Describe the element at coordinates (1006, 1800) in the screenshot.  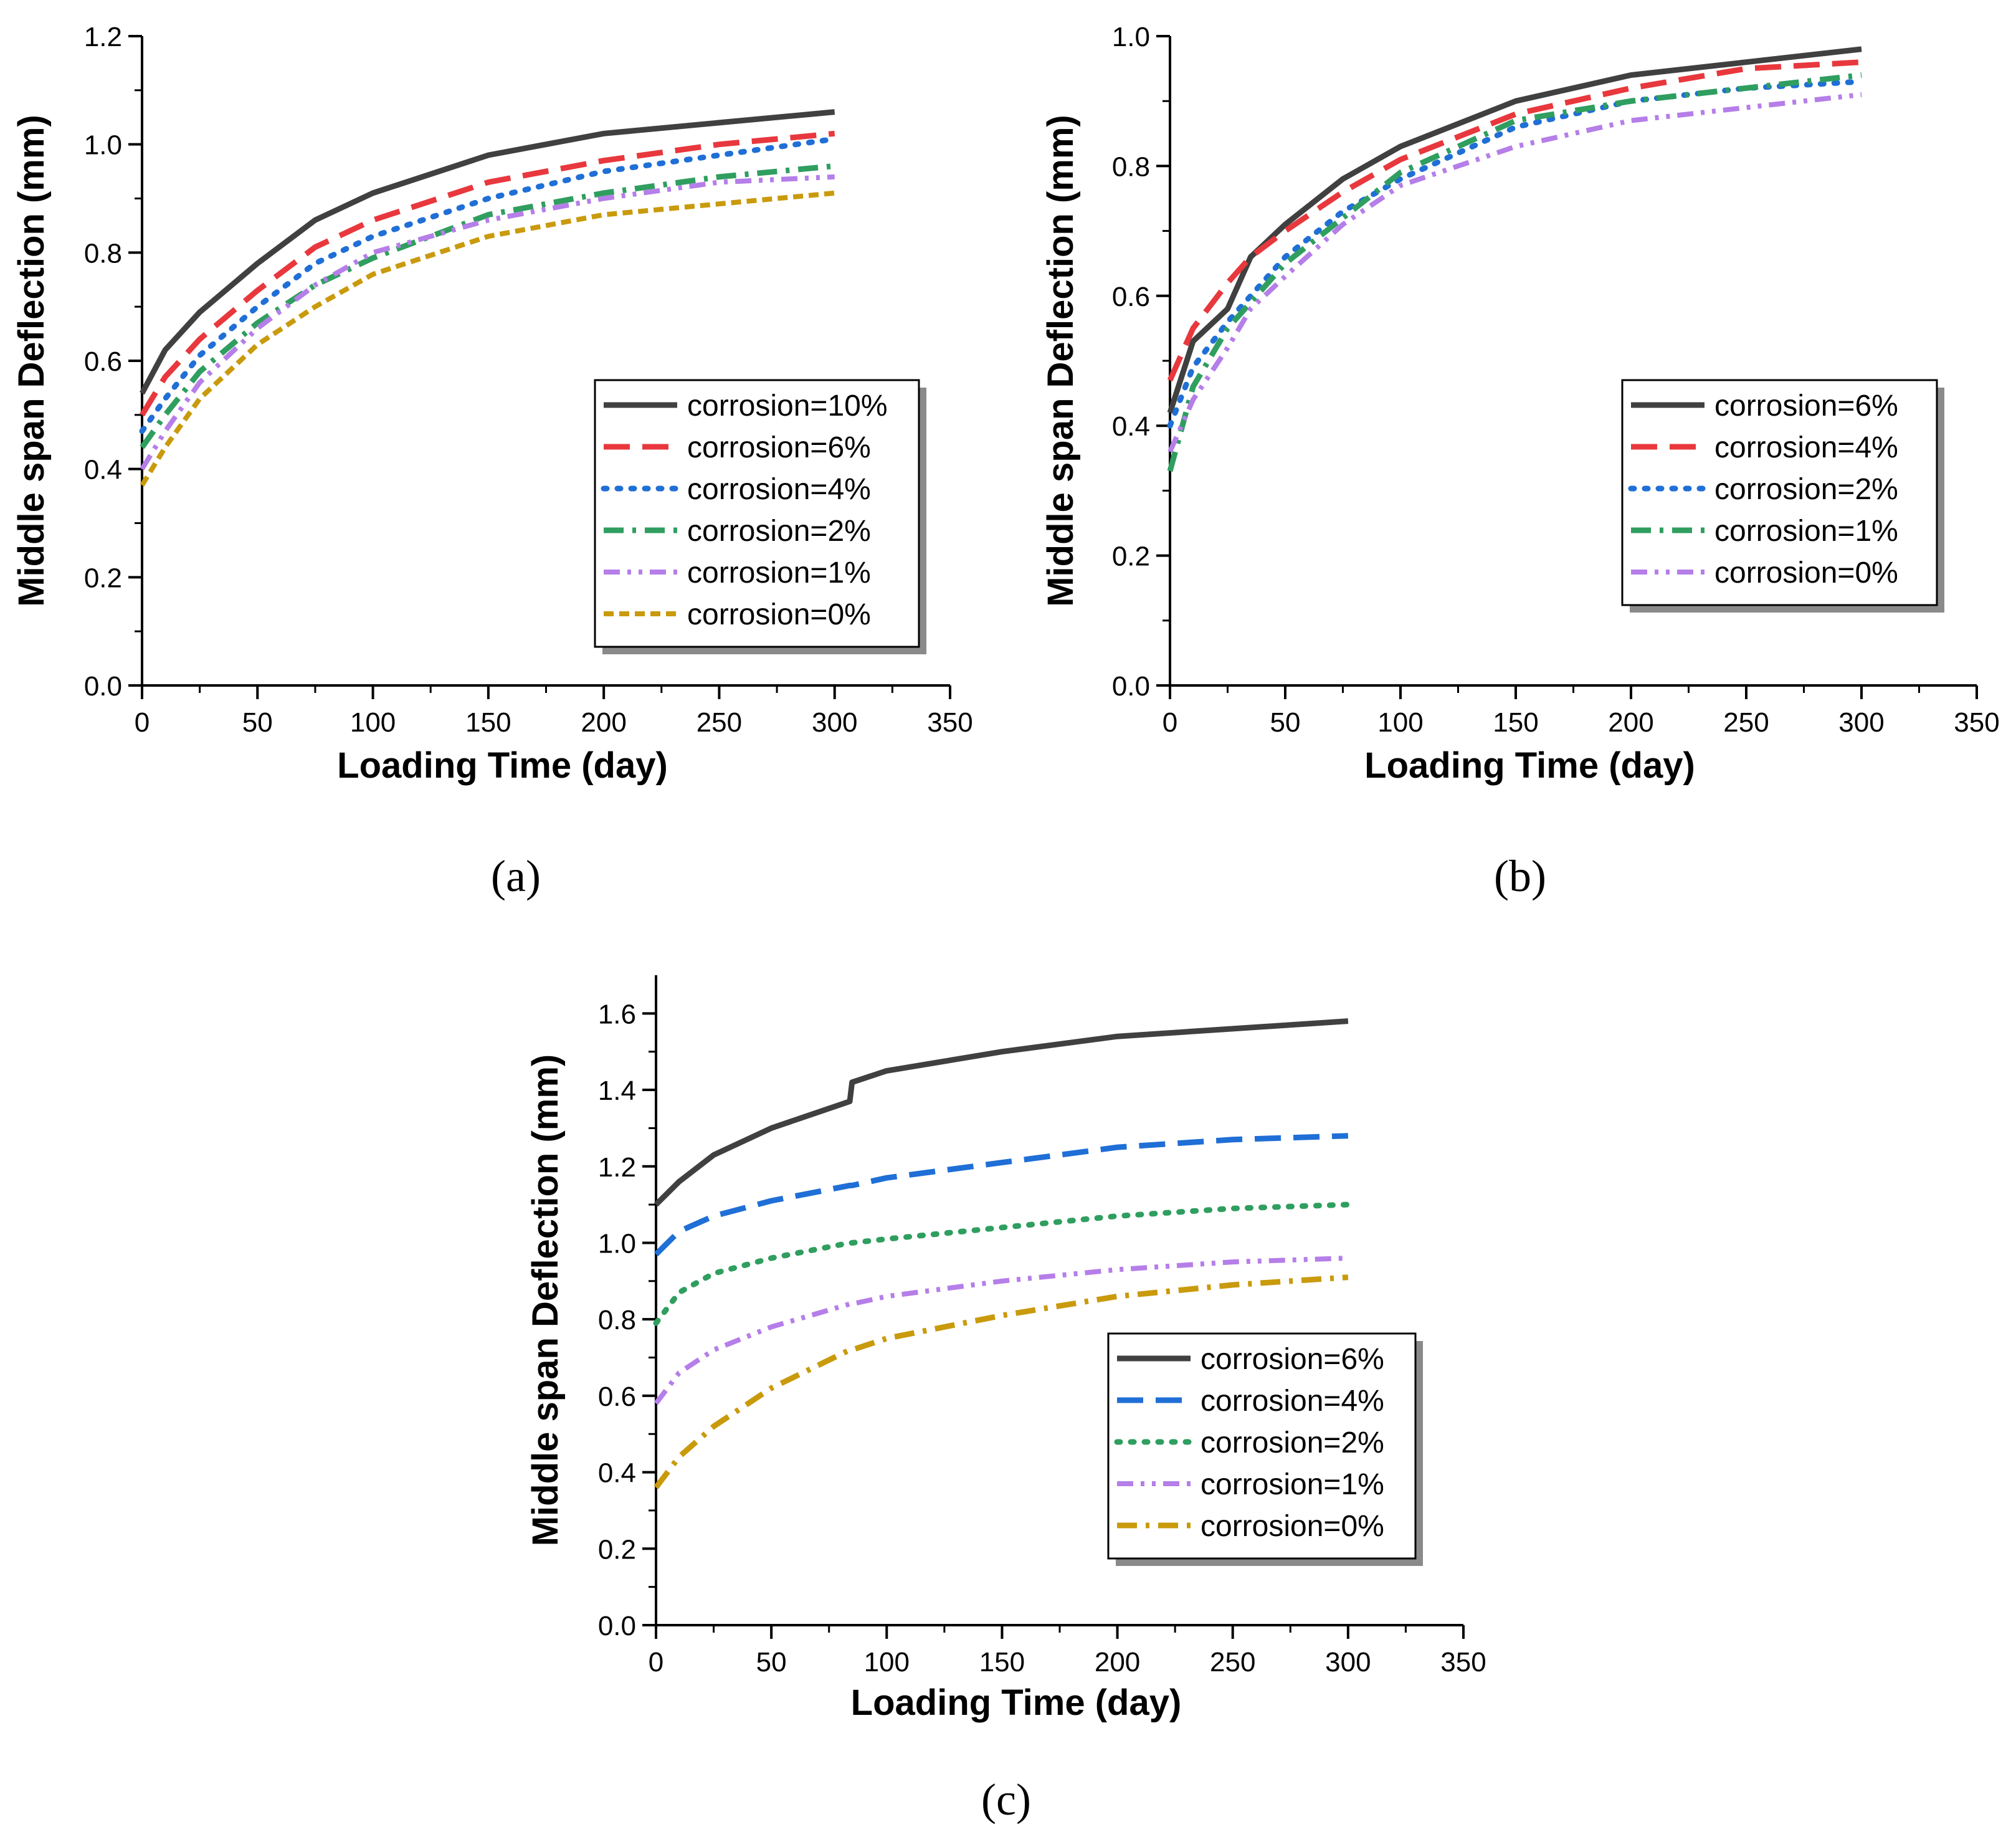
I see `panel-caption: (c)` at that location.